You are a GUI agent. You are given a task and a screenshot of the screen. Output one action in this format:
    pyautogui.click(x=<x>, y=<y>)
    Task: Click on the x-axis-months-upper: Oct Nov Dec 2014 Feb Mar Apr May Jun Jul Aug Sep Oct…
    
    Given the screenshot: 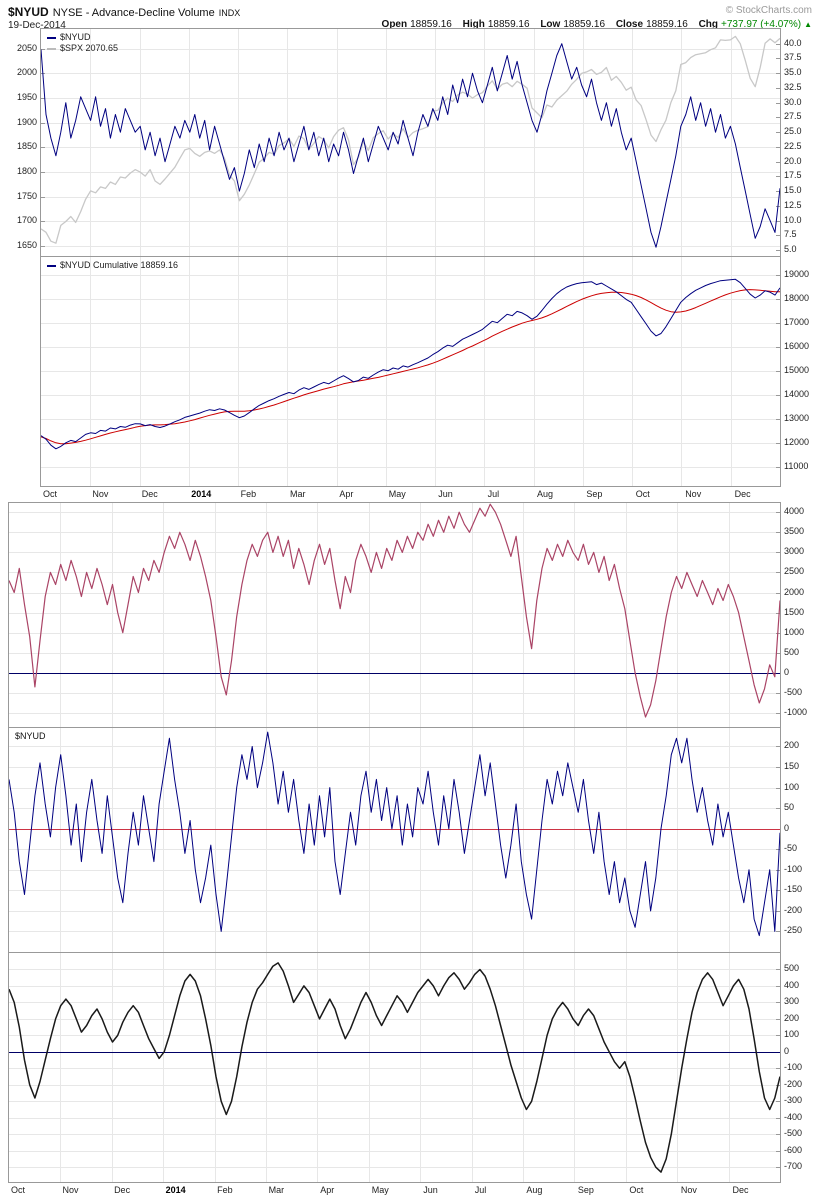 What is the action you would take?
    pyautogui.click(x=410, y=495)
    